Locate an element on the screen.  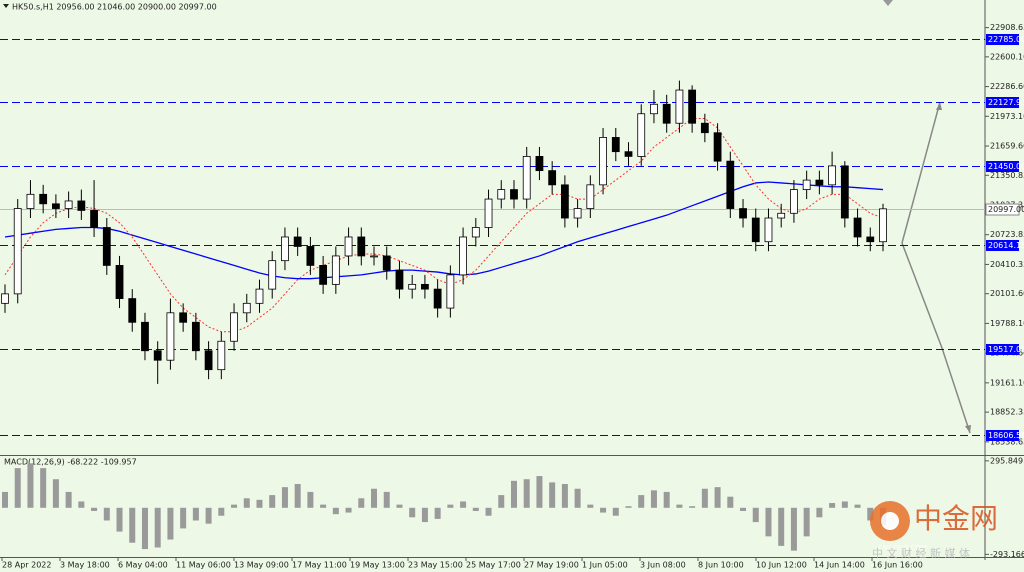
watermark: 中金网 CNGOLD.COM 中 文 财 经 新 媒 体 is located at coordinates (934, 530).